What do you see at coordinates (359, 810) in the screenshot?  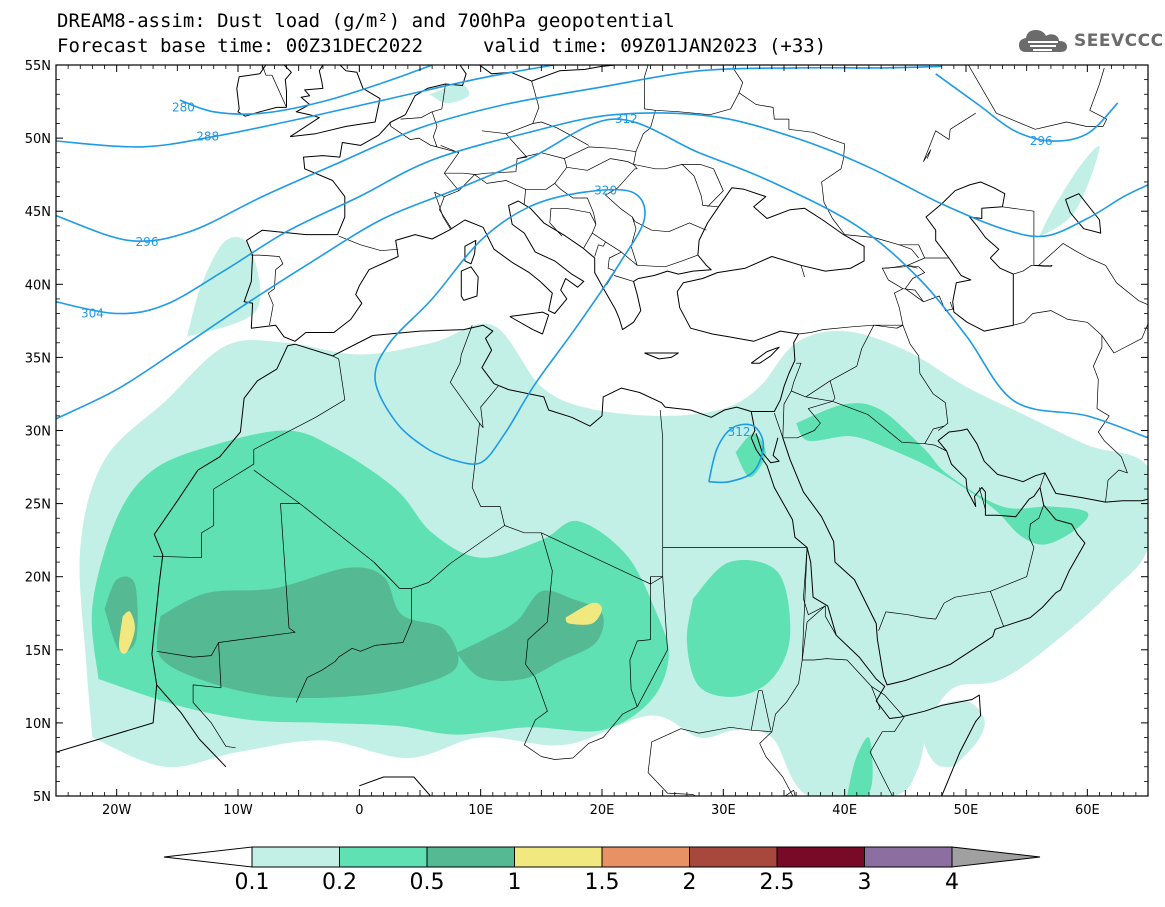 I see `lon-tick-label: 0` at bounding box center [359, 810].